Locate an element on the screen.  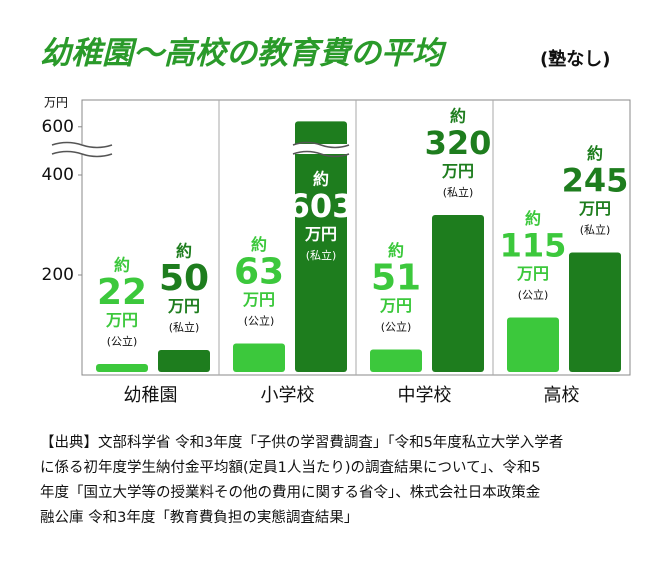
value-label: 51 is located at coordinates (396, 278).